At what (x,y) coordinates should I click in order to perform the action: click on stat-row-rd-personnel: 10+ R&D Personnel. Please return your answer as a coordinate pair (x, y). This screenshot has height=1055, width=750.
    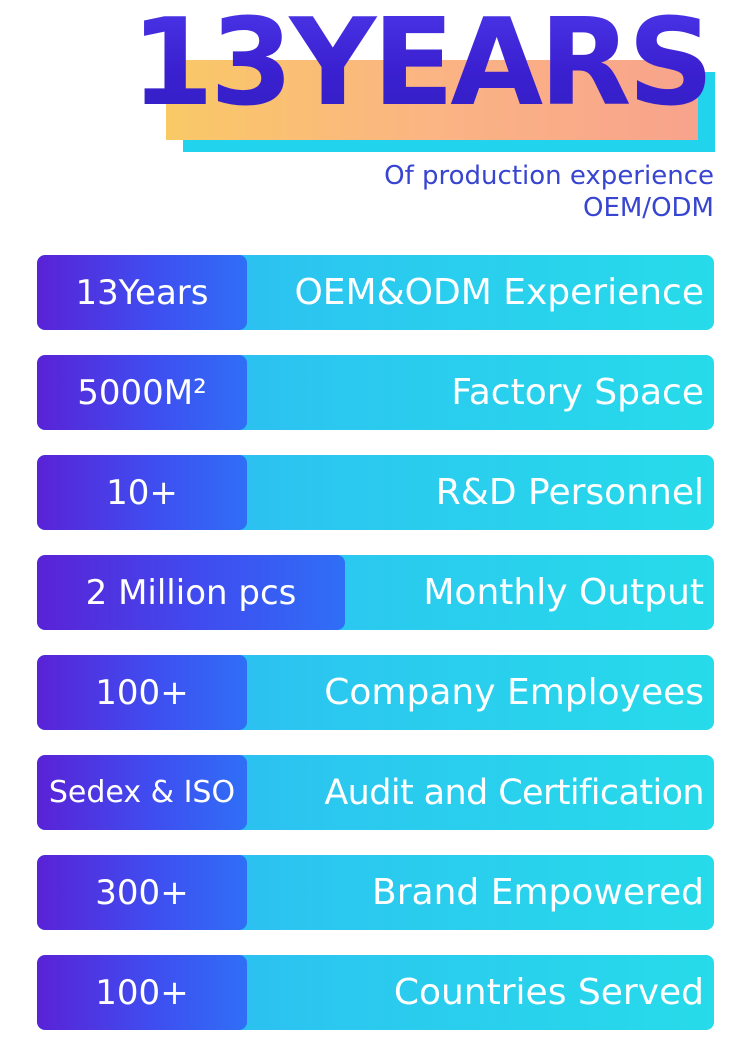
    Looking at the image, I should click on (375, 492).